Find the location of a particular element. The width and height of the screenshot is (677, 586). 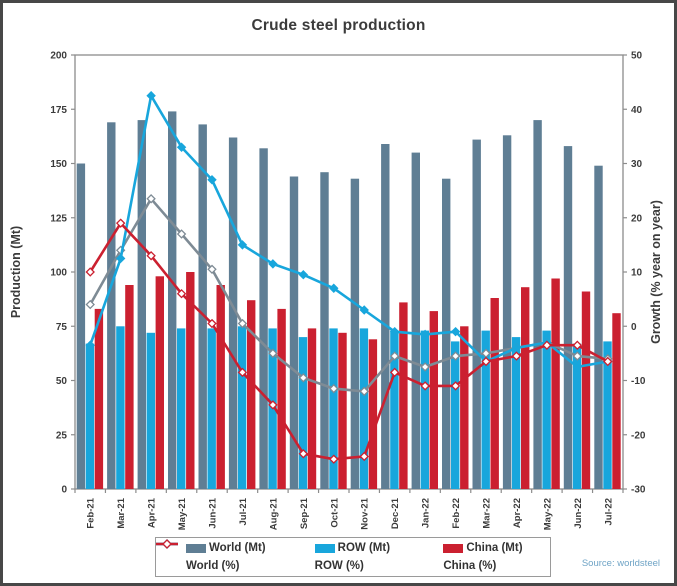

y-right-tick-label: 50 is located at coordinates (637, 56).